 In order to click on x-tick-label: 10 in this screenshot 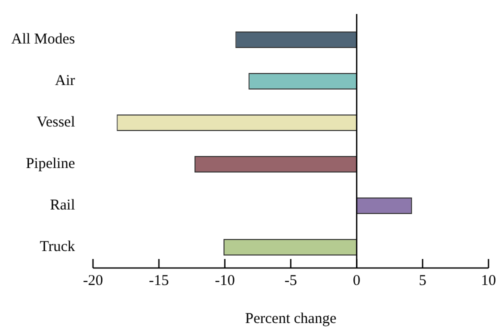, I will do `click(488, 280)`.